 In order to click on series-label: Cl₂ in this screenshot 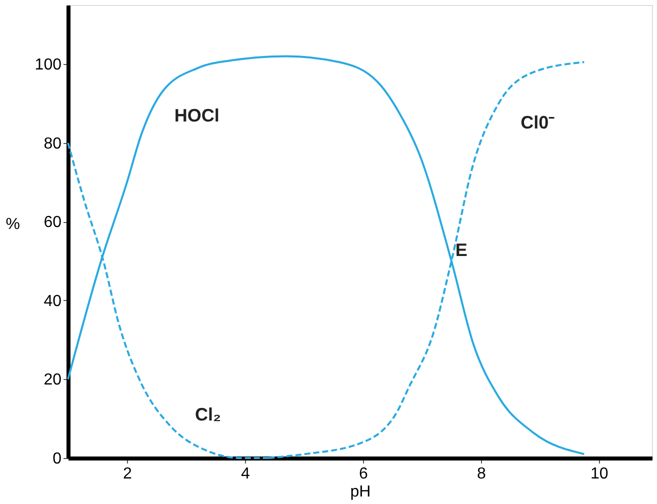, I will do `click(208, 414)`.